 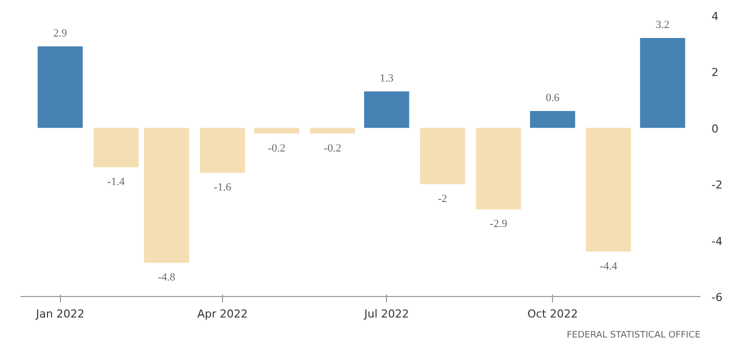 What do you see at coordinates (717, 241) in the screenshot?
I see `y-tick-label: -4` at bounding box center [717, 241].